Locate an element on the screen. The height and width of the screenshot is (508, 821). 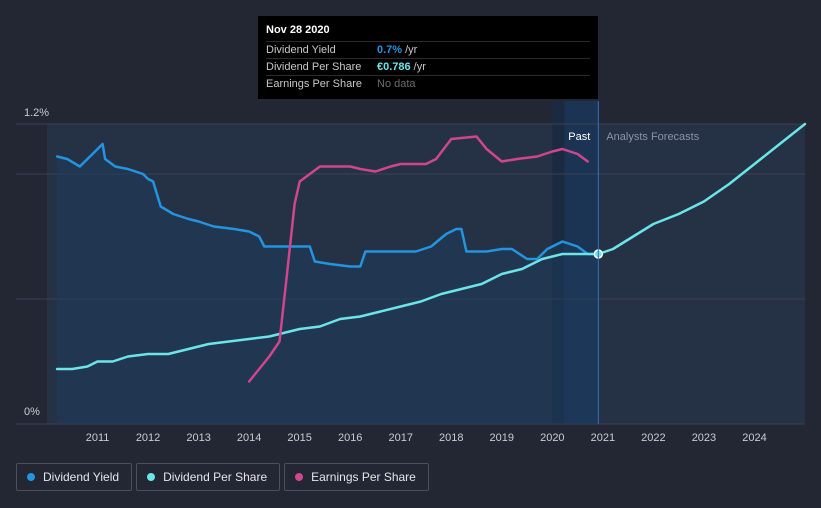
x-tick-label: 2017 is located at coordinates (400, 438).